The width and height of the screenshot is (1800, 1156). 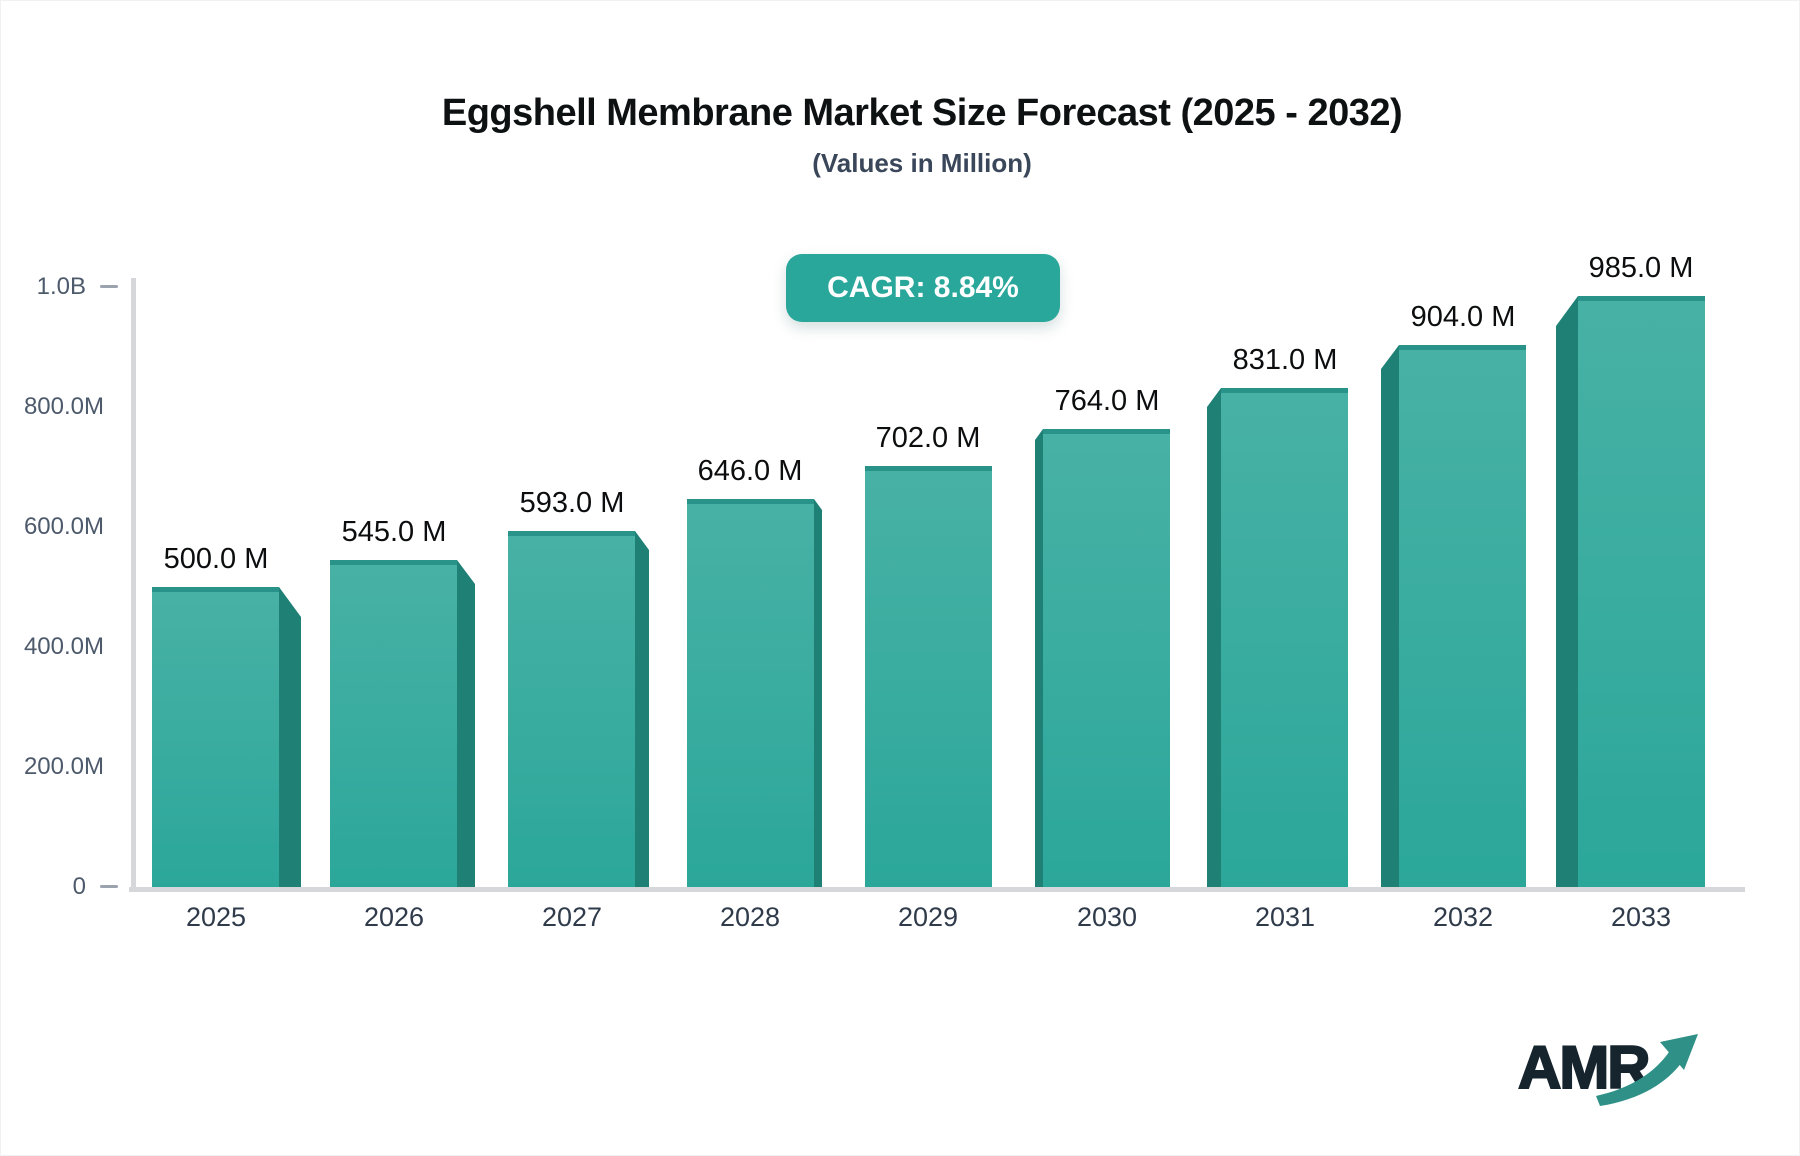 What do you see at coordinates (750, 917) in the screenshot?
I see `x-axis-tick-label: 2028` at bounding box center [750, 917].